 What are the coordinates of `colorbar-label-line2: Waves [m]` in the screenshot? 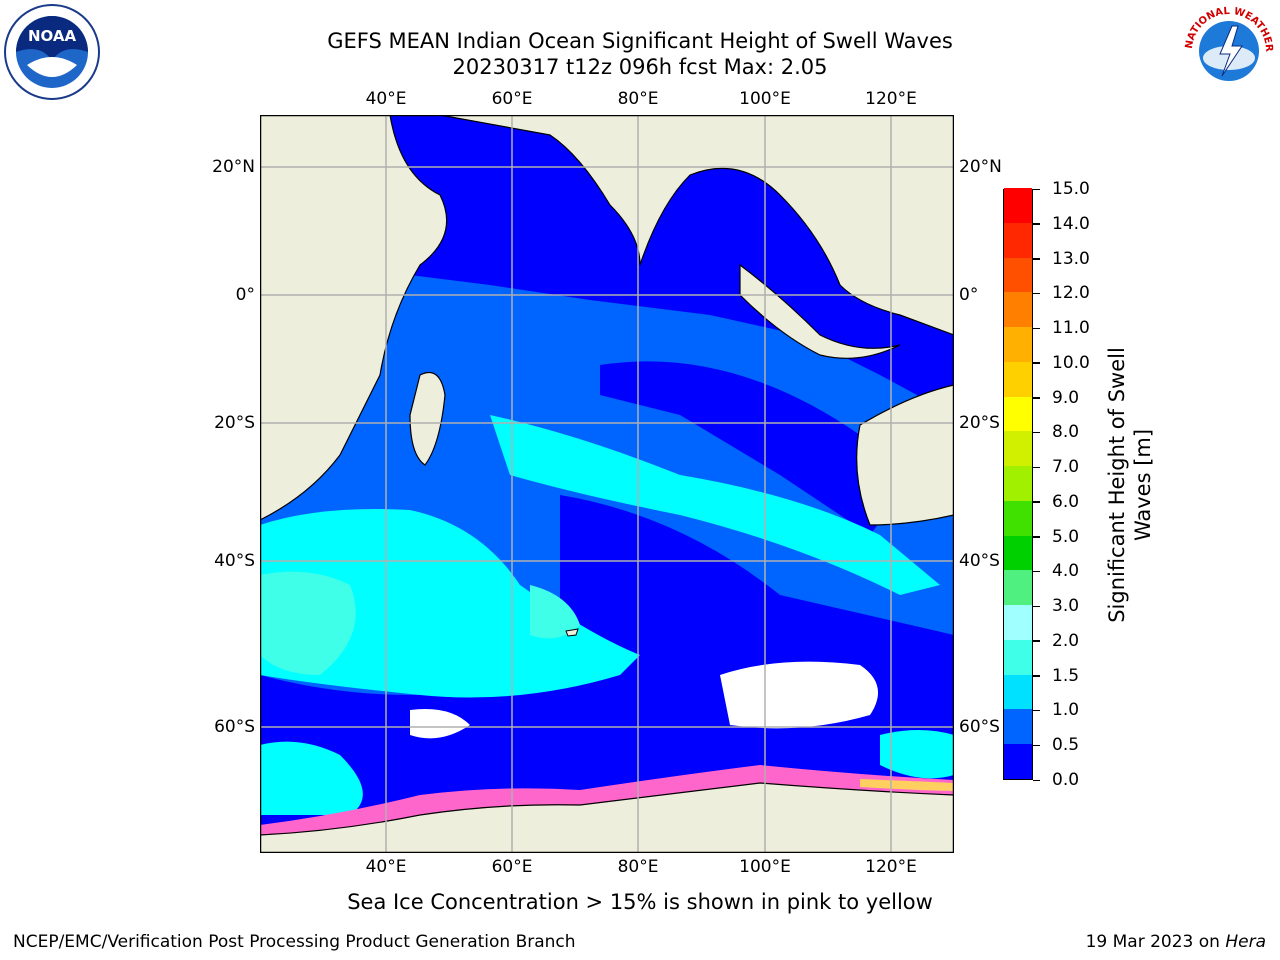 It's located at (1143, 485).